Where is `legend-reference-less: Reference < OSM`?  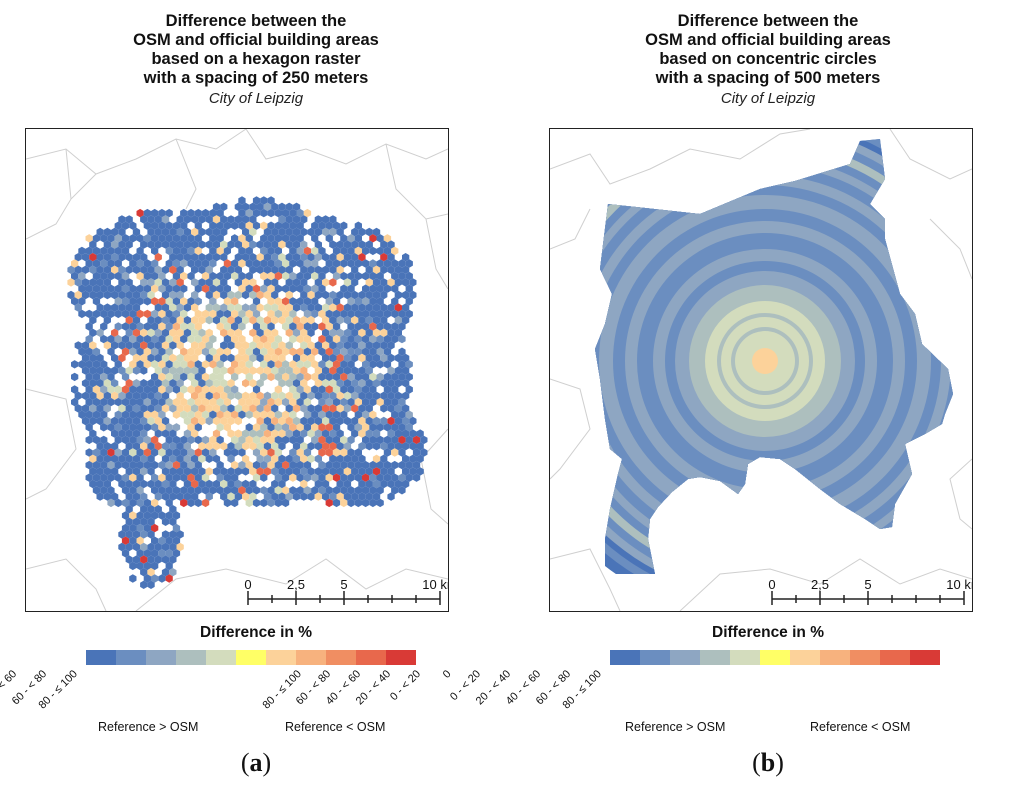 legend-reference-less: Reference < OSM is located at coordinates (335, 727).